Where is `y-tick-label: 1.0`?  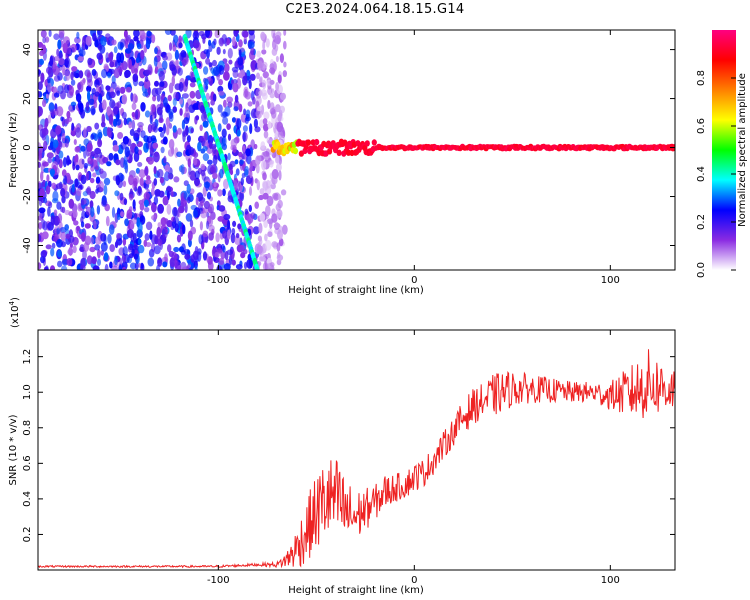
y-tick-label: 1.0 is located at coordinates (27, 392).